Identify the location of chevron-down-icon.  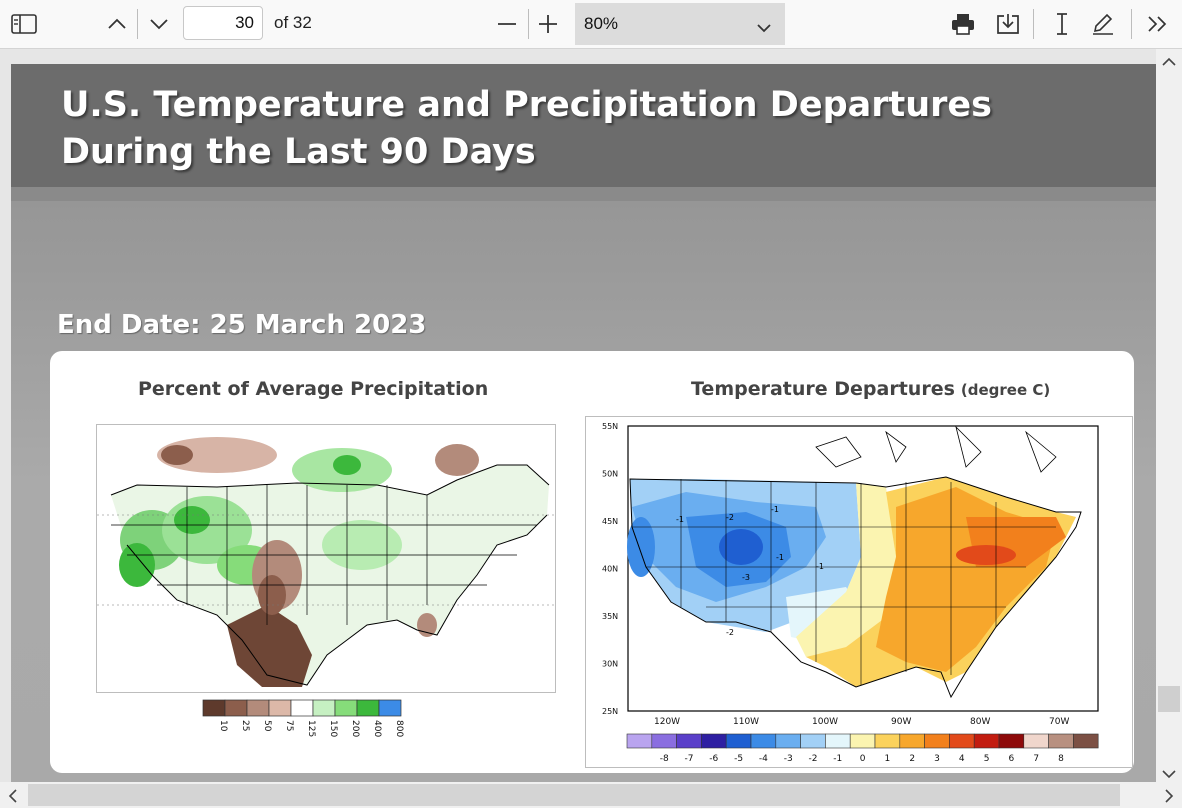
(159, 24).